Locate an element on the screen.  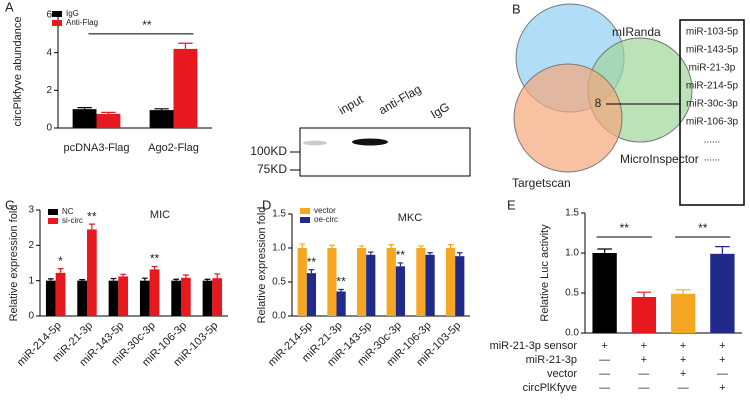
x-tick-label: pcDNA3-Flag is located at coordinates (96, 148).